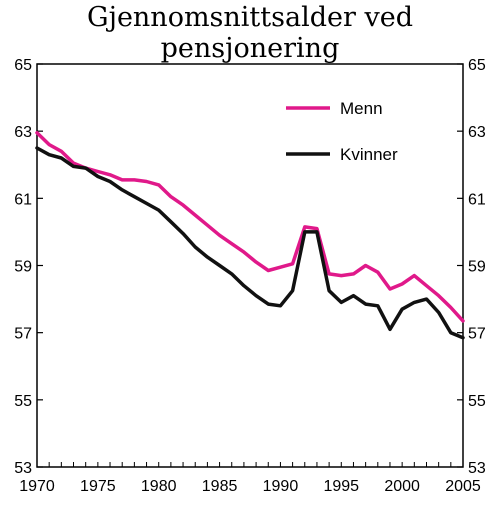  Describe the element at coordinates (23, 199) in the screenshot. I see `y-tick-label-left-4: 61` at that location.